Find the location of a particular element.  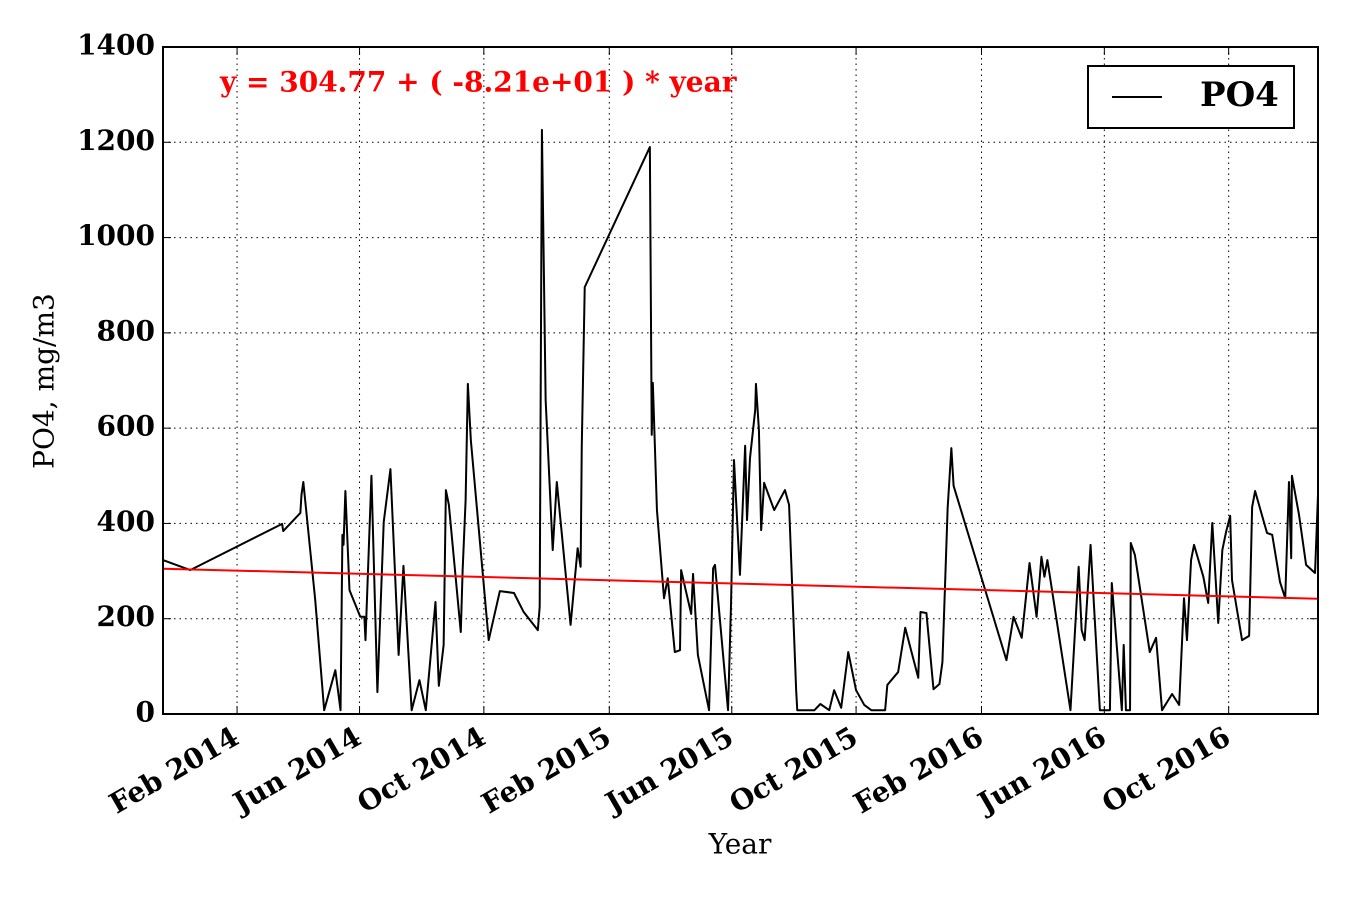

x-tick-label: Jun 2015 is located at coordinates (668, 770).